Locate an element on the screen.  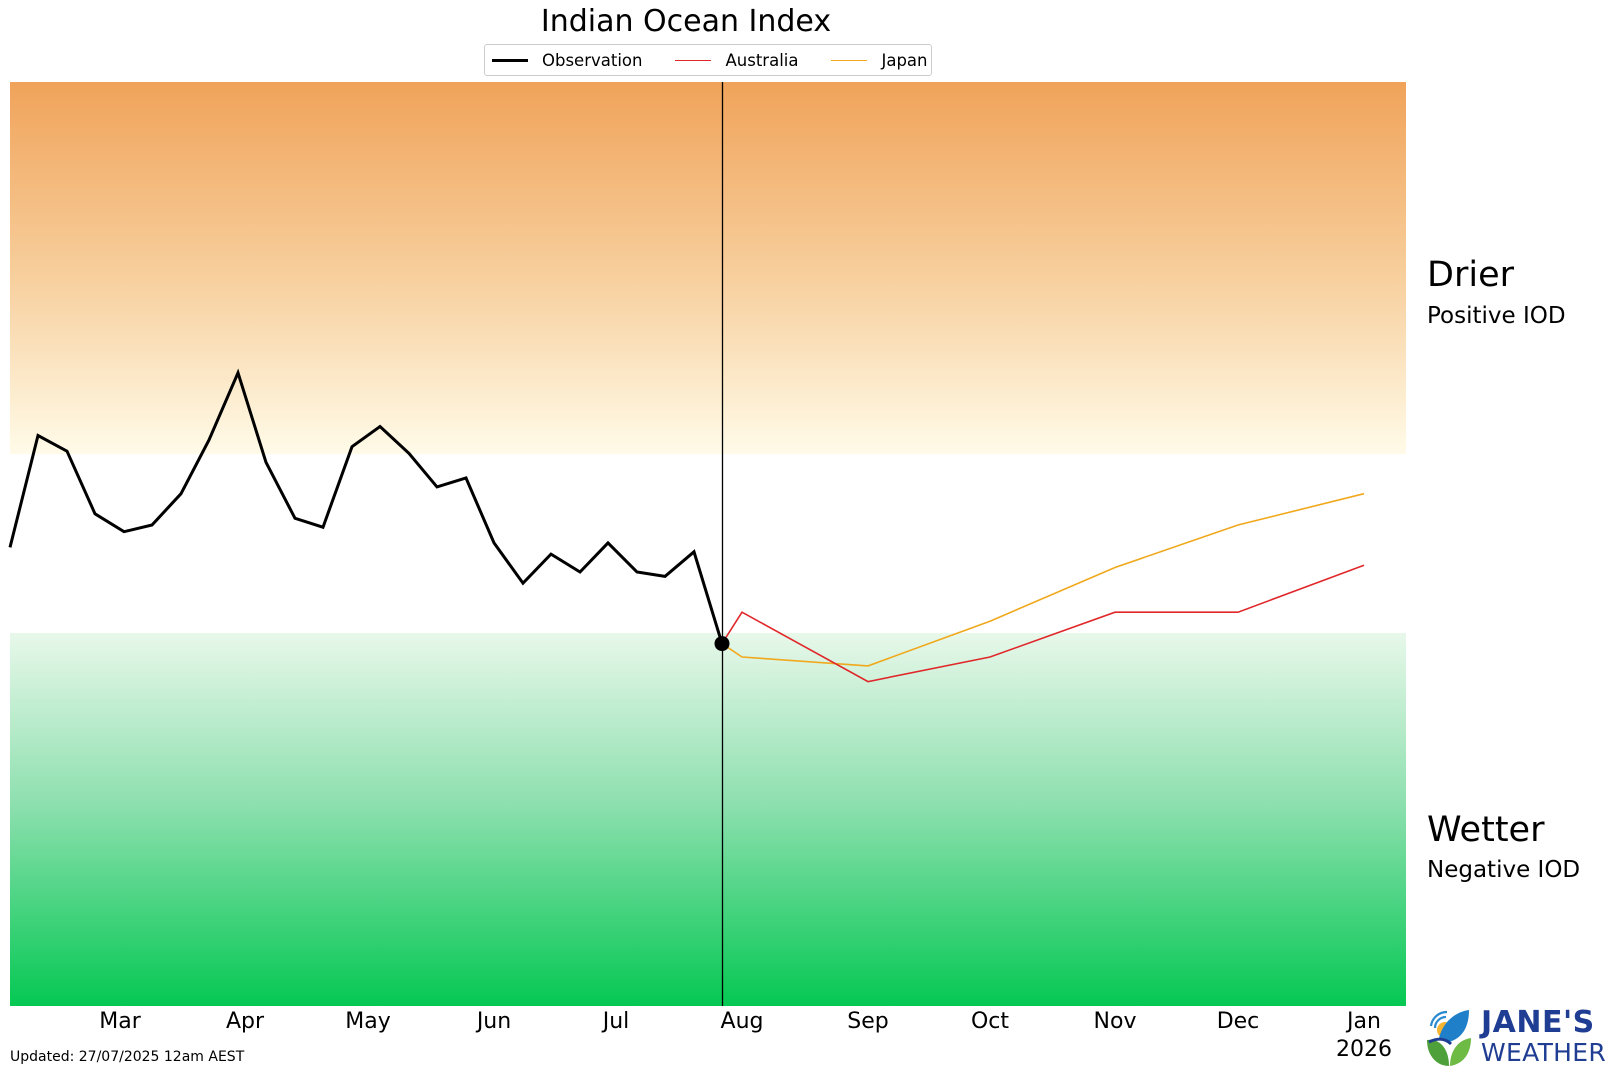
janes-weather-logo-icon is located at coordinates (1449, 1038).